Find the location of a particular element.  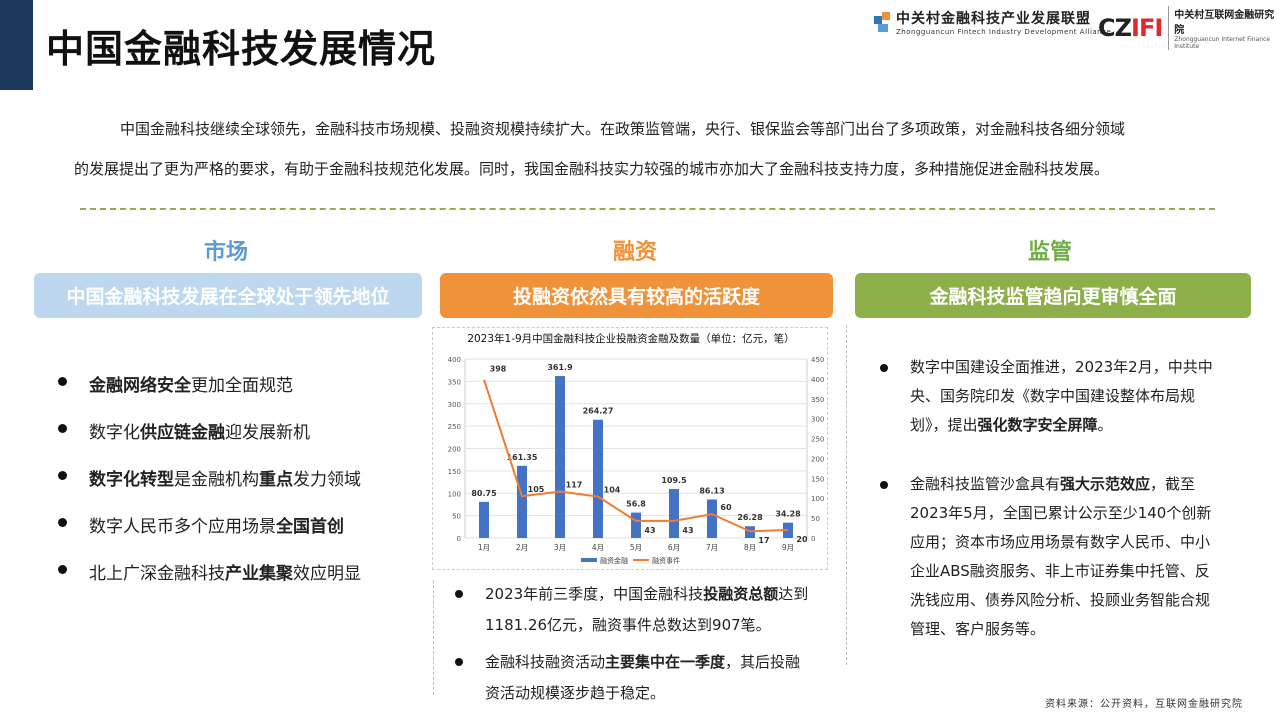

x-tick: 2月 is located at coordinates (522, 547).